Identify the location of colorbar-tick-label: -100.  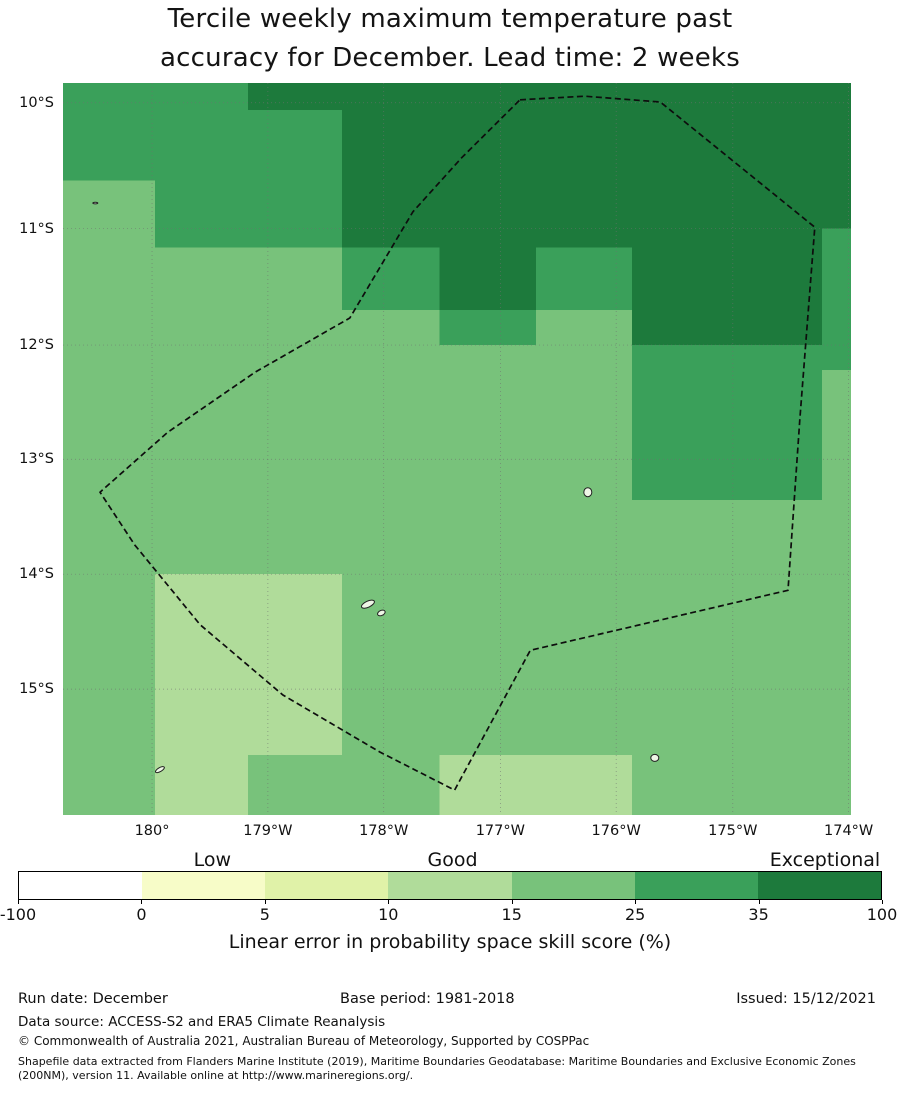
(18, 914).